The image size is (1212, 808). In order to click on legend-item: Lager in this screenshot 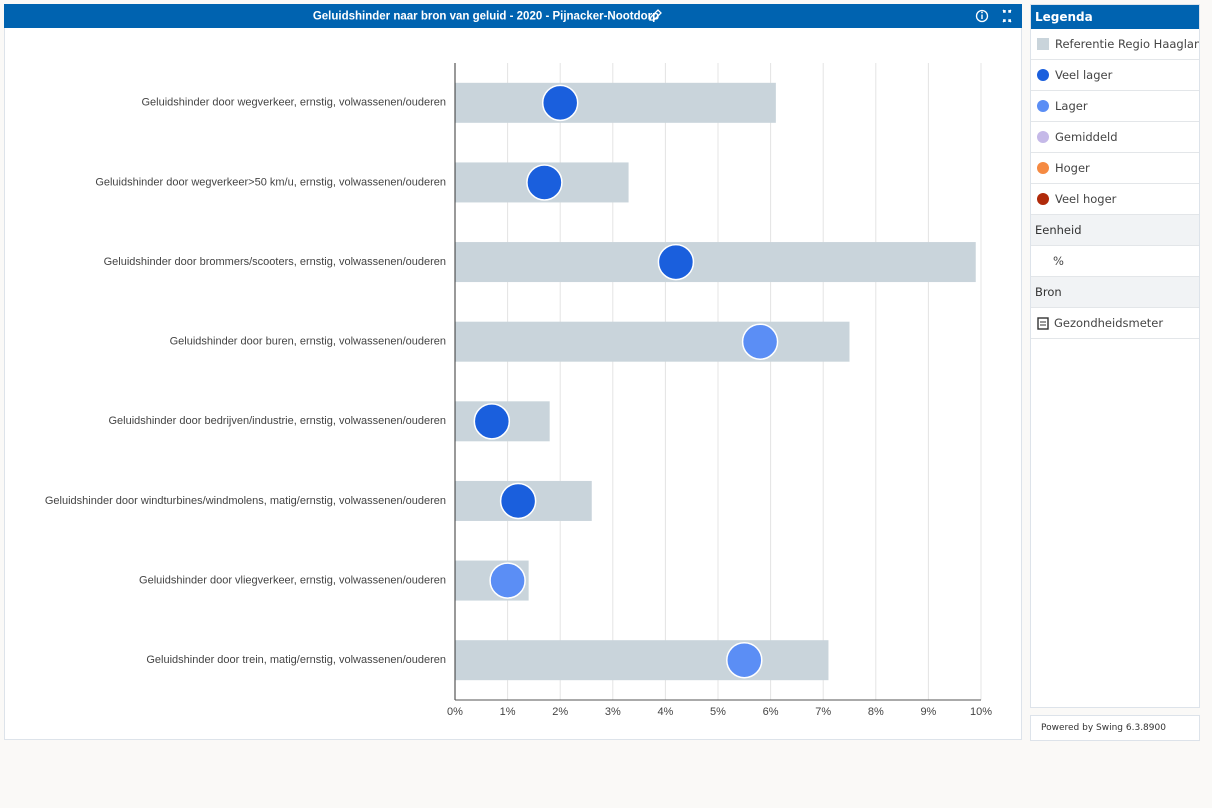, I will do `click(1115, 106)`.